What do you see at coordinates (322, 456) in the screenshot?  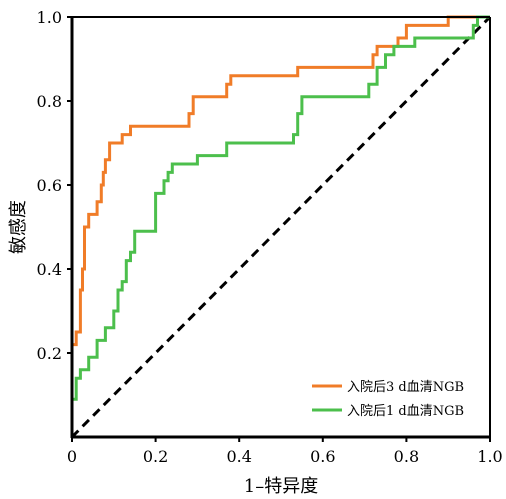 I see `x-tick-label: 0.6` at bounding box center [322, 456].